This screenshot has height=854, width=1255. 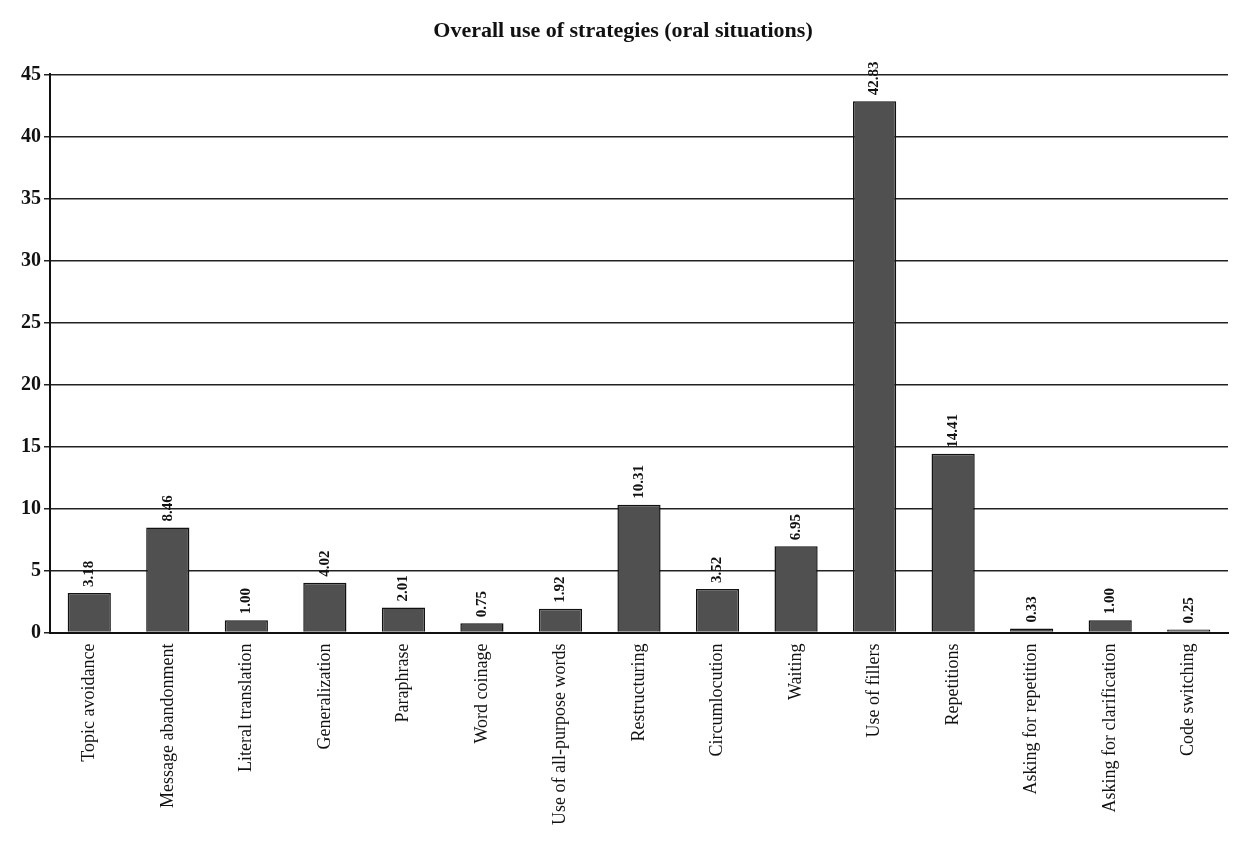 I want to click on x-tick-label: Paraphrase, so click(x=402, y=683).